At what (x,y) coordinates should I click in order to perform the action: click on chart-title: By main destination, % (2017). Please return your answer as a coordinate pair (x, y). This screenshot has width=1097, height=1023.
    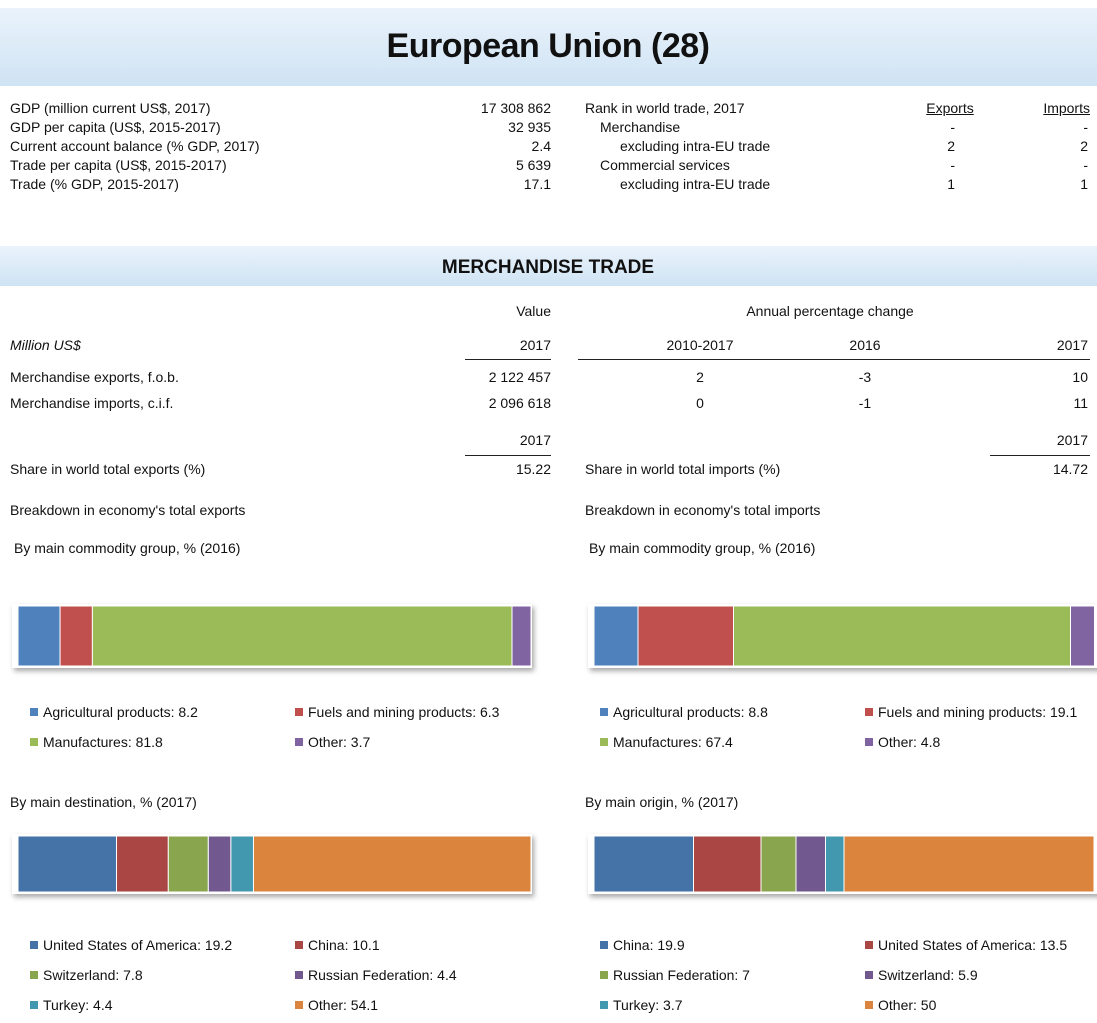
    Looking at the image, I should click on (103, 802).